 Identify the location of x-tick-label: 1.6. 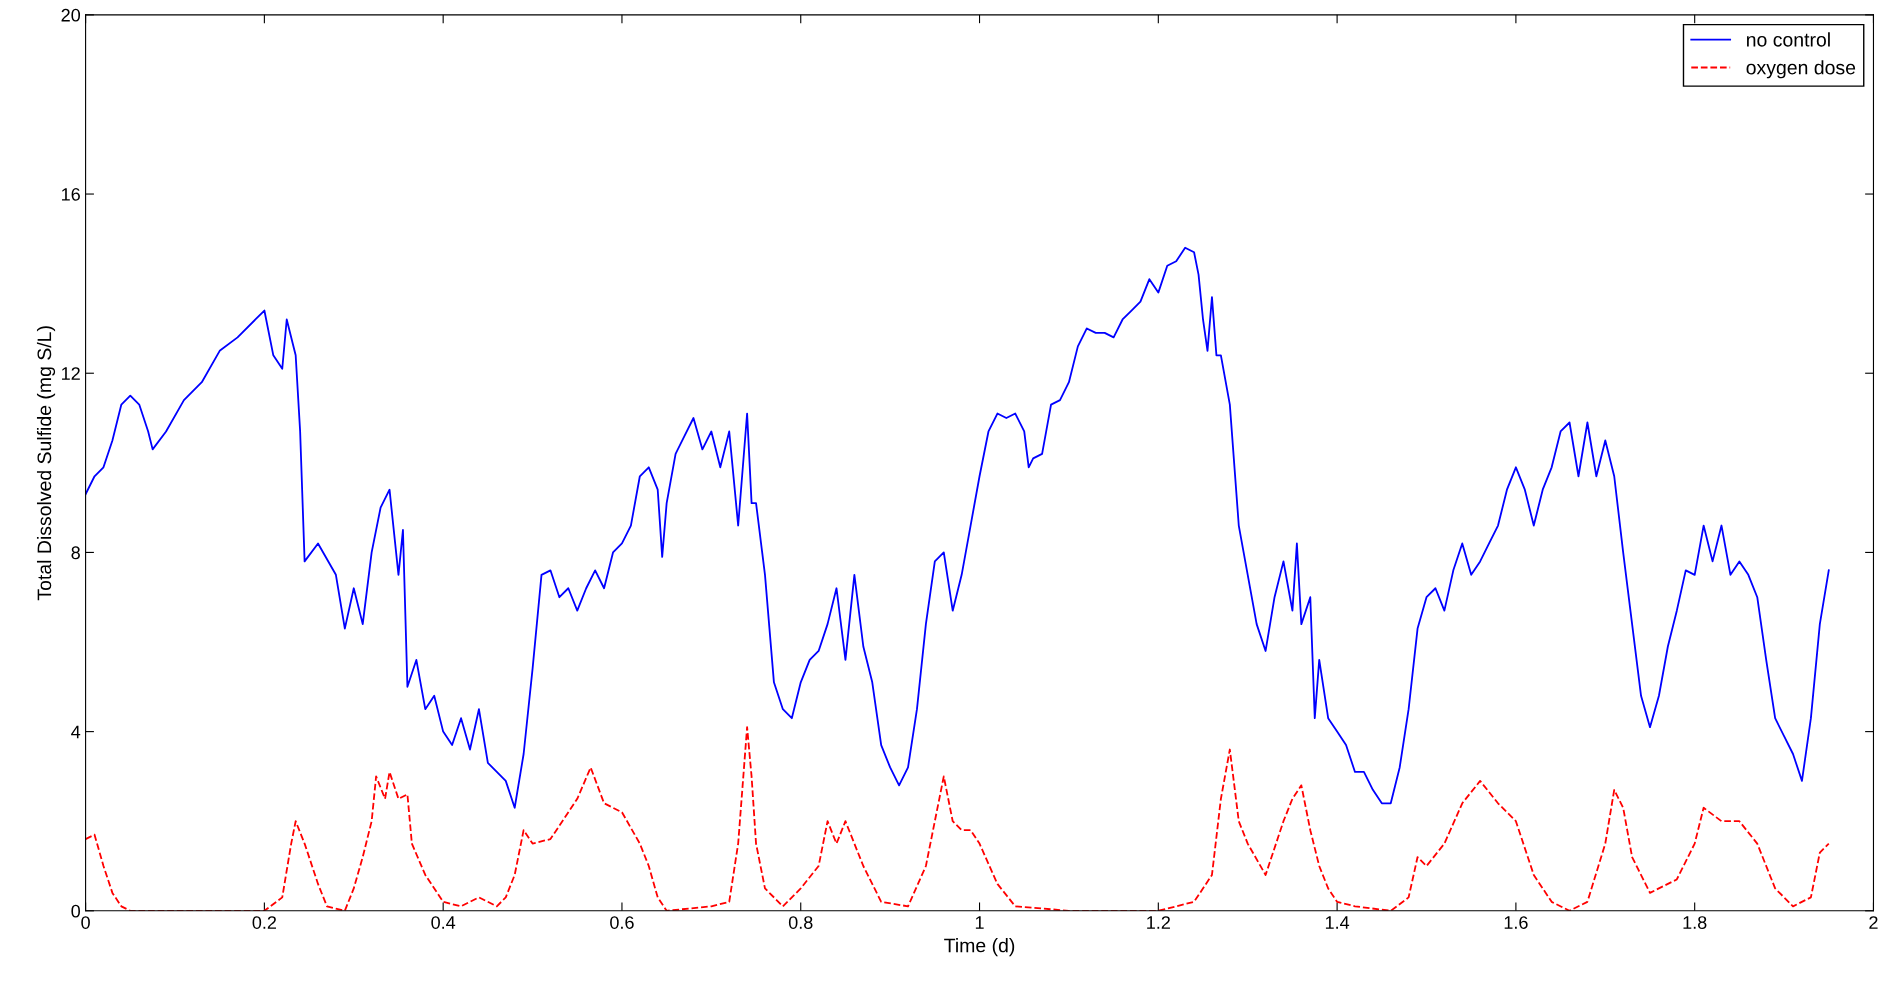
(1516, 922).